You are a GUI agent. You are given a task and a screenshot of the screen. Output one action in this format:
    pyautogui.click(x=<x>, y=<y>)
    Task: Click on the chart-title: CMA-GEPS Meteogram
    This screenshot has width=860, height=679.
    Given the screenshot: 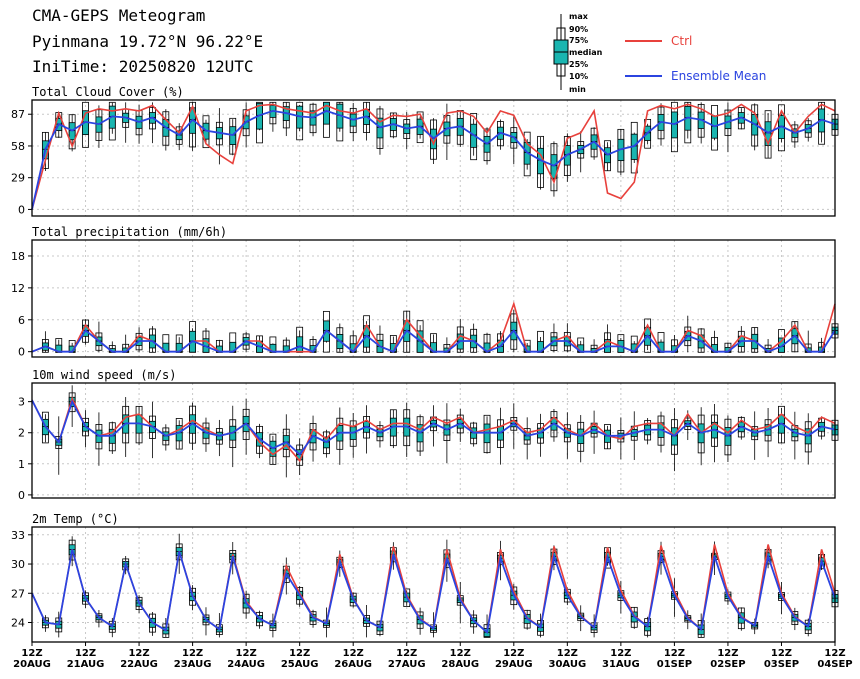 What is the action you would take?
    pyautogui.click(x=119, y=15)
    